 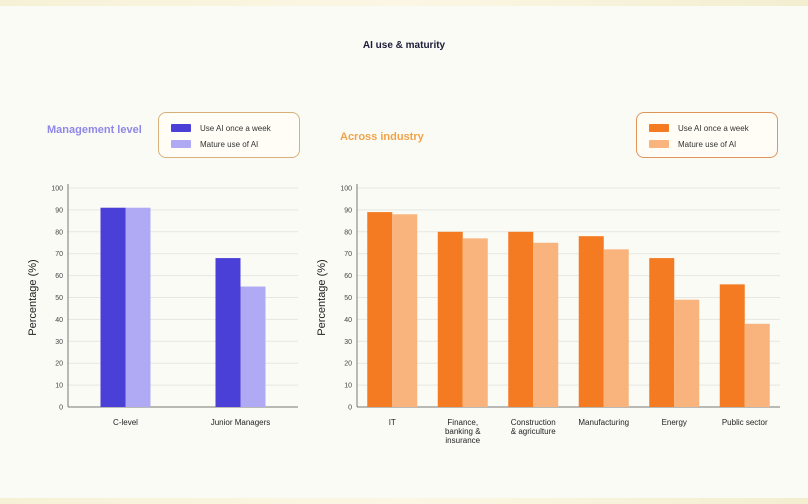 I want to click on management-legend-label-mature: Mature use of AI, so click(x=229, y=144).